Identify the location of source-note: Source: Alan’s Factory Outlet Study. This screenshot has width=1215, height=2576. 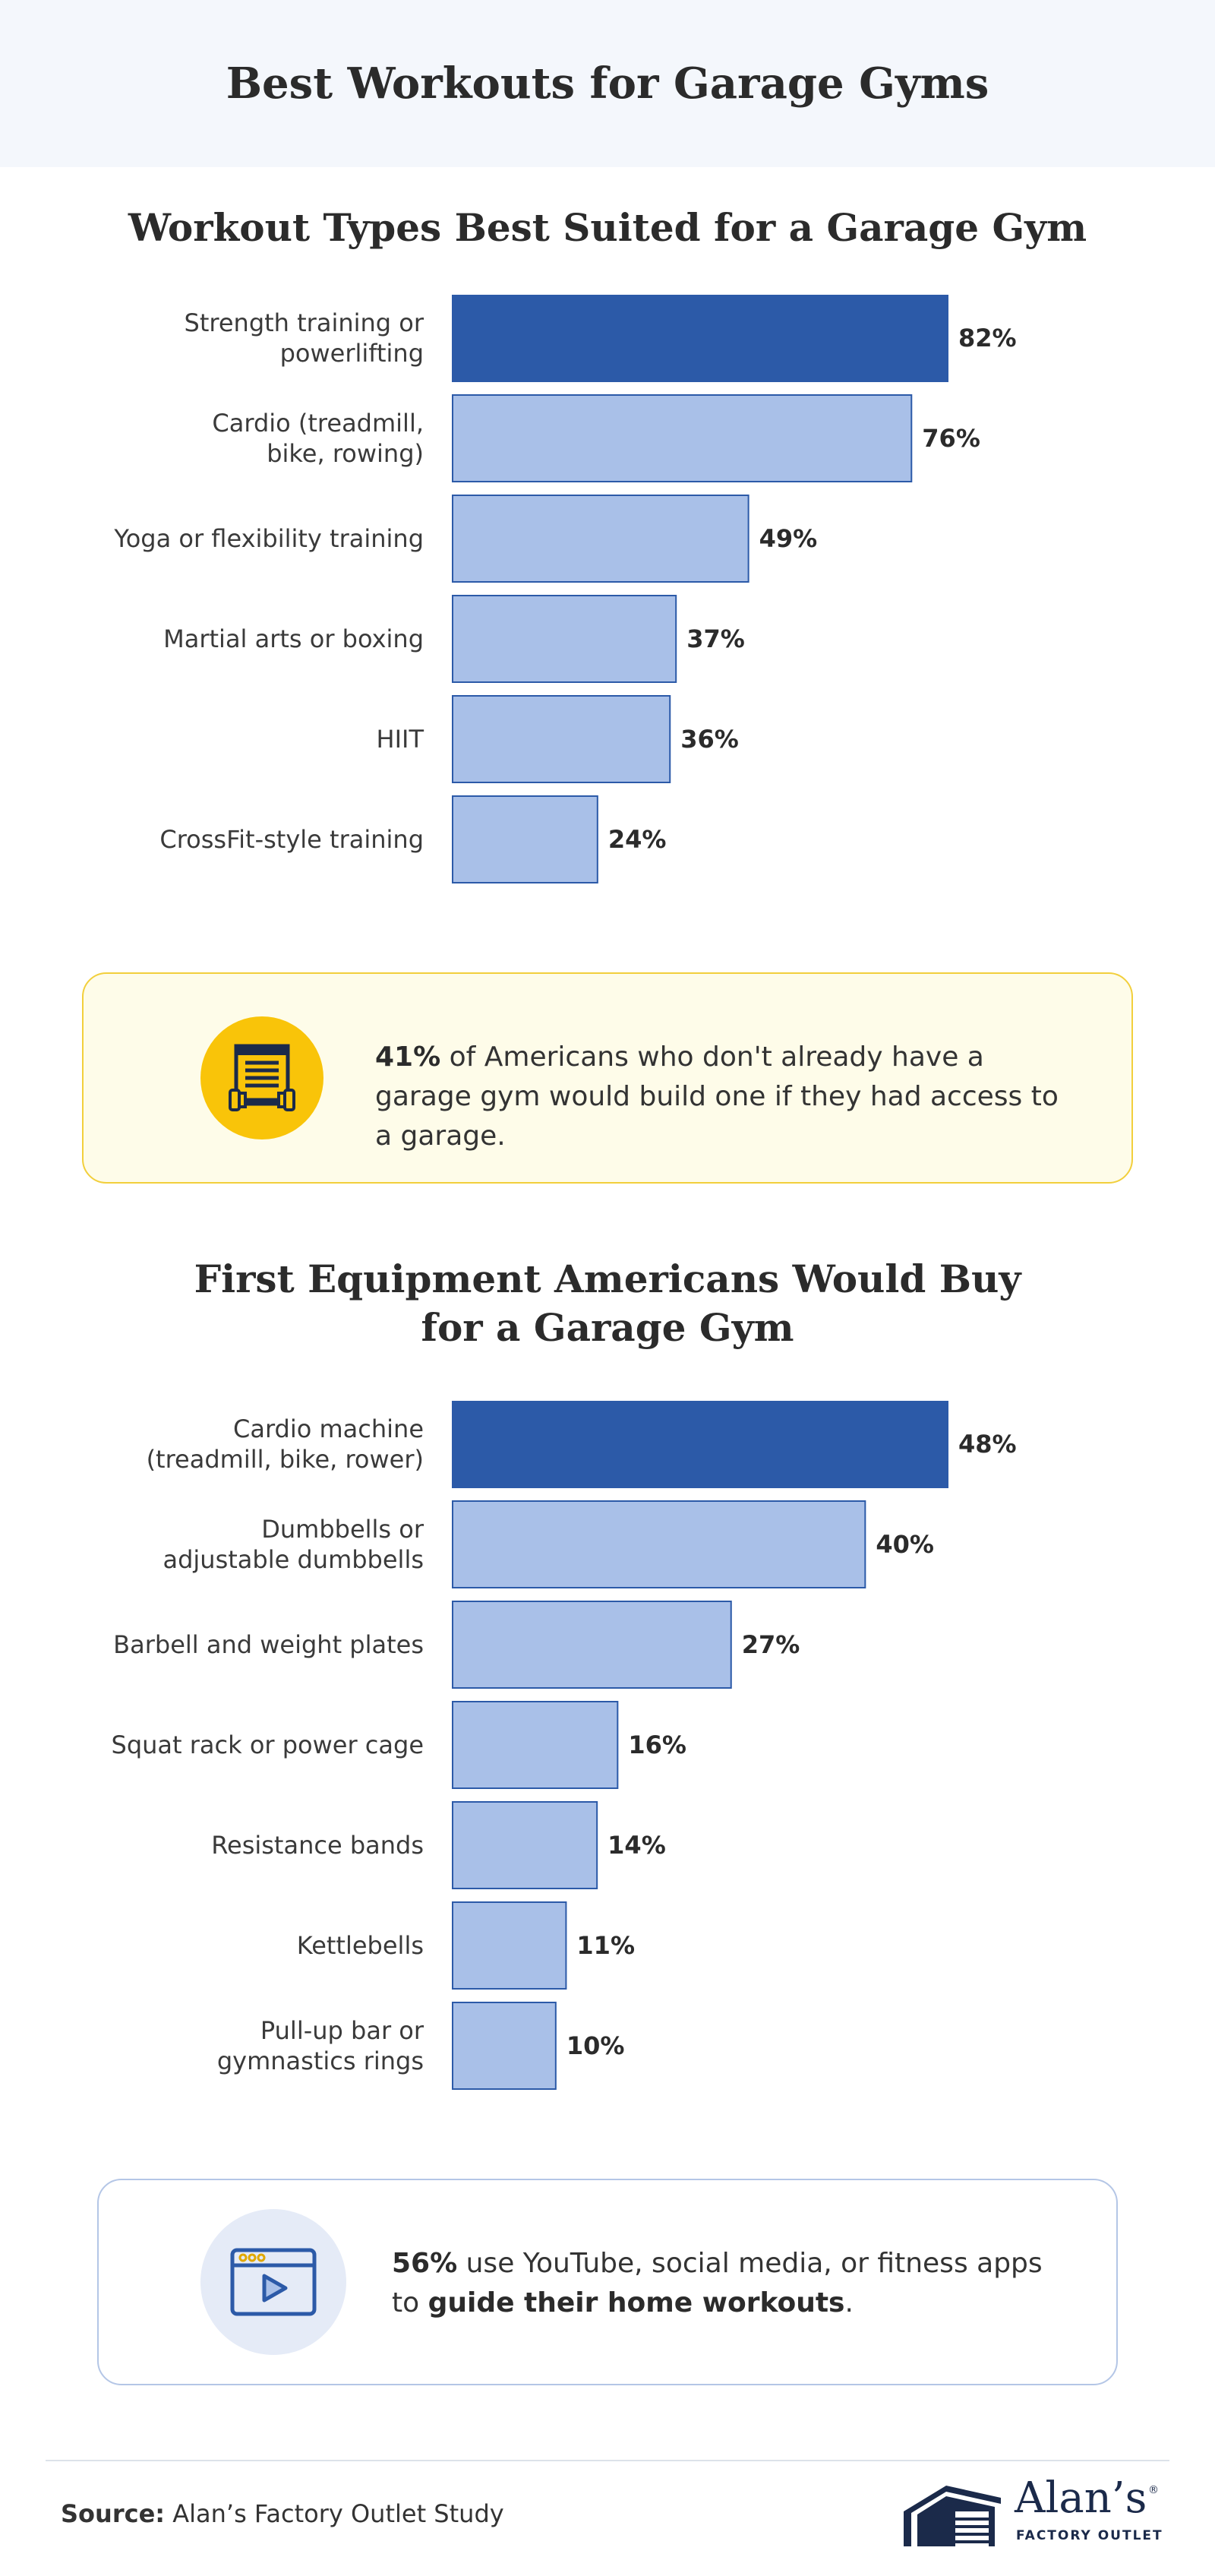
(282, 2513).